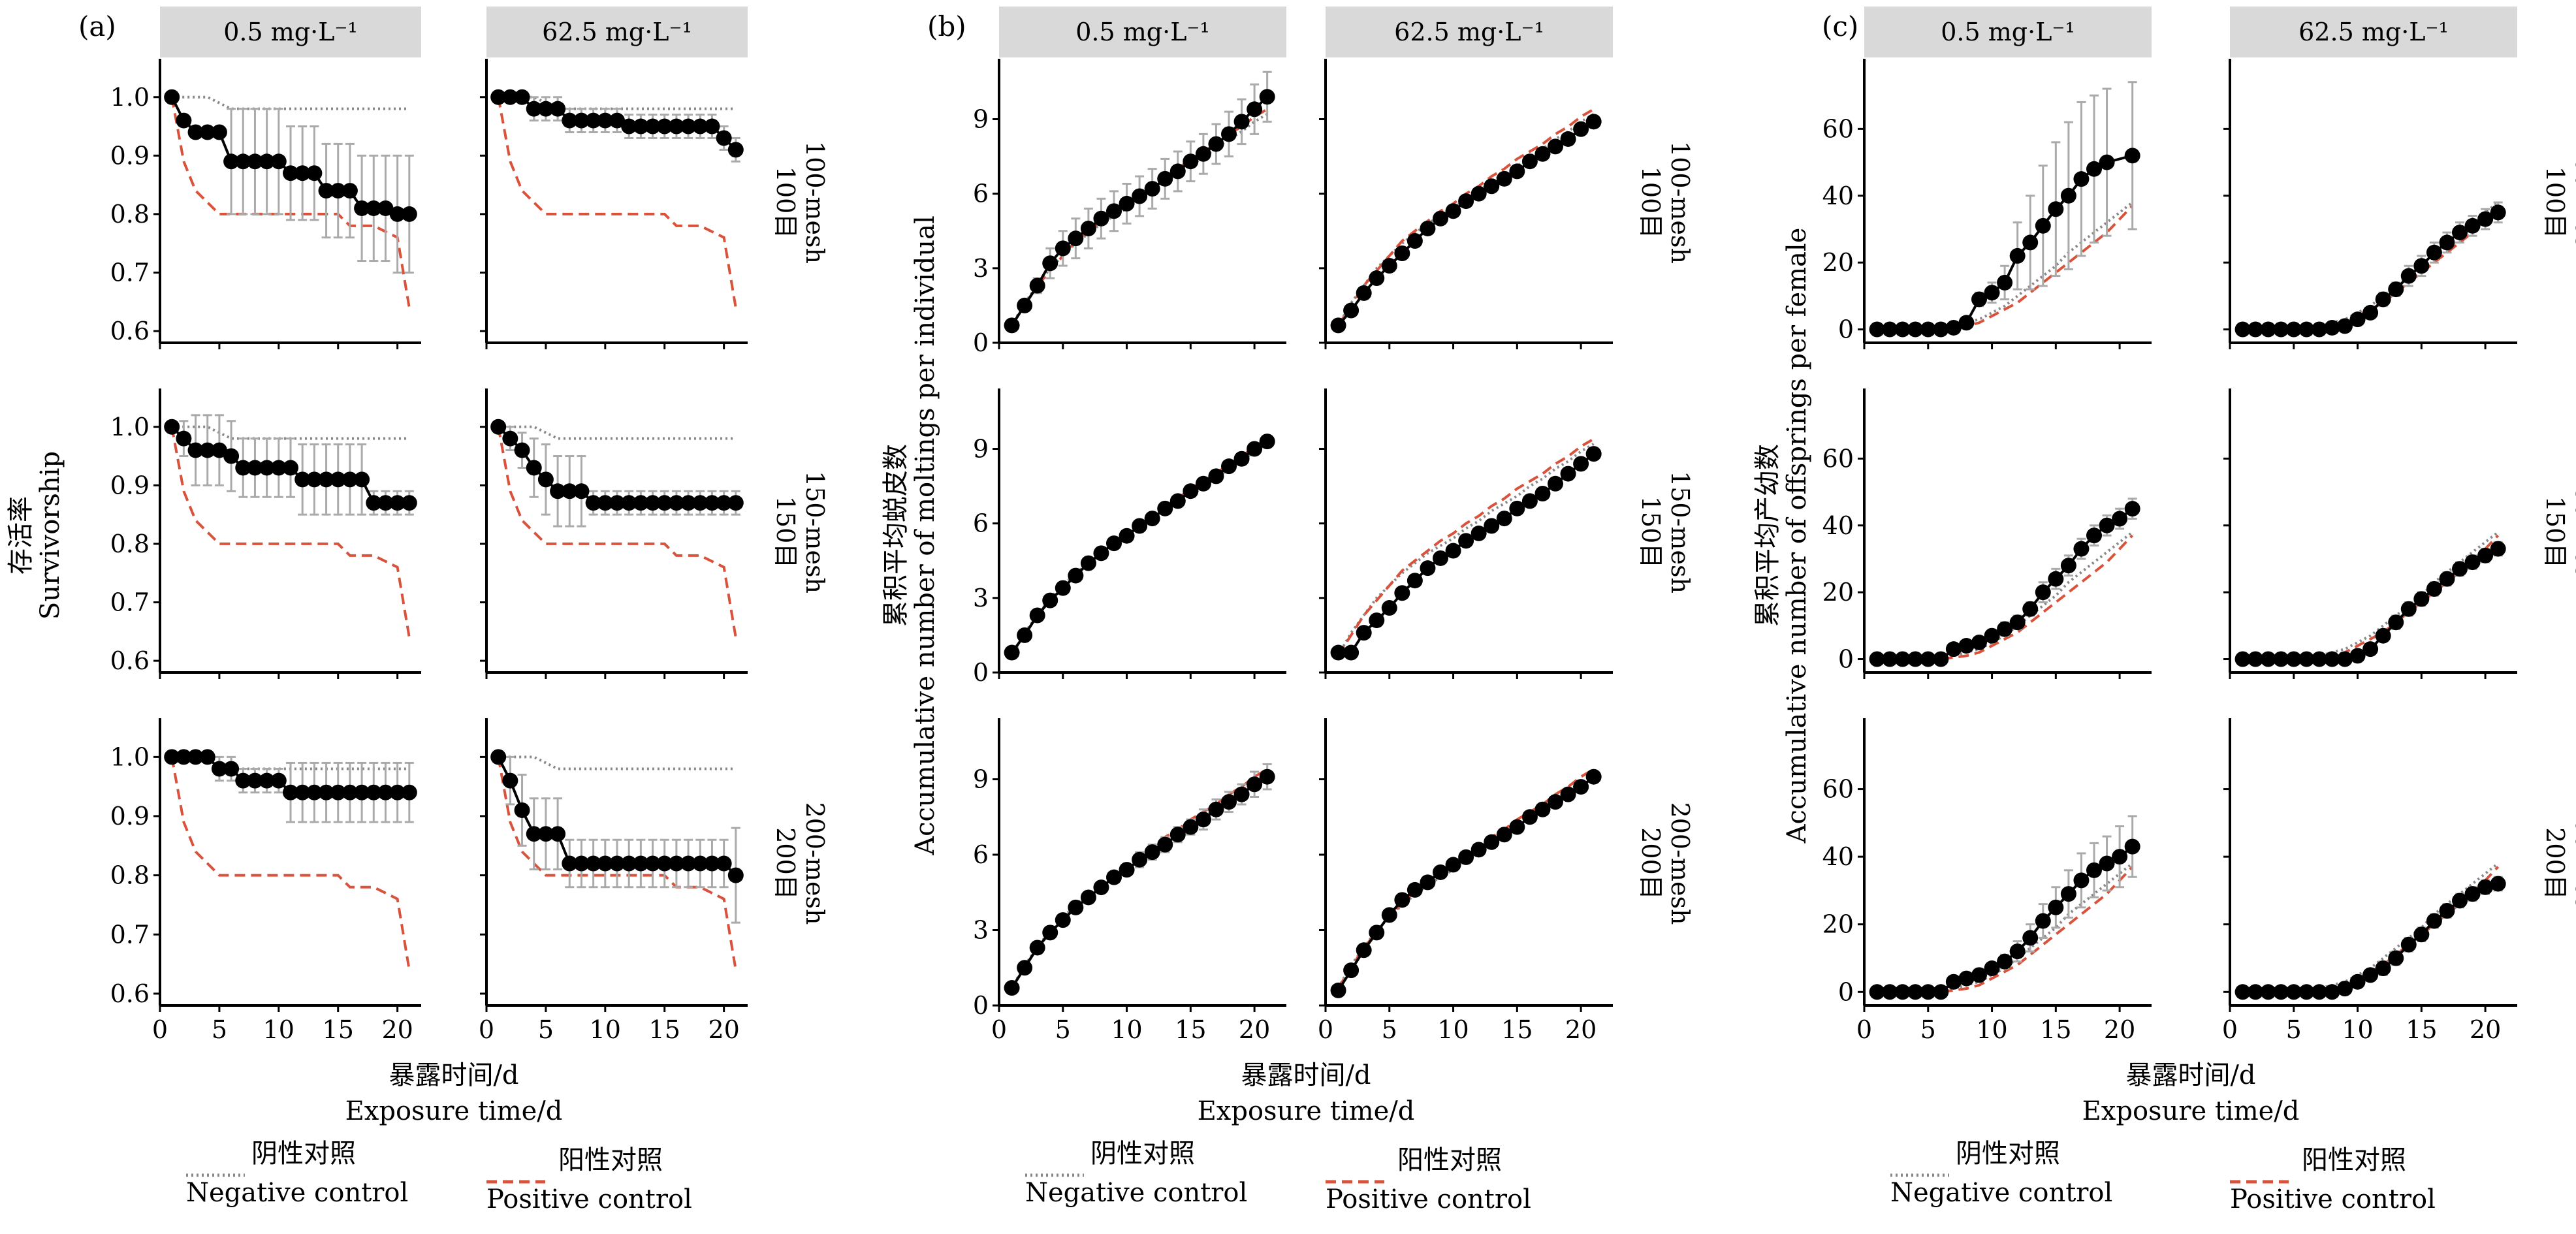 The width and height of the screenshot is (2576, 1234). Describe the element at coordinates (2555, 202) in the screenshot. I see `mesh-label-zh: 100目` at that location.